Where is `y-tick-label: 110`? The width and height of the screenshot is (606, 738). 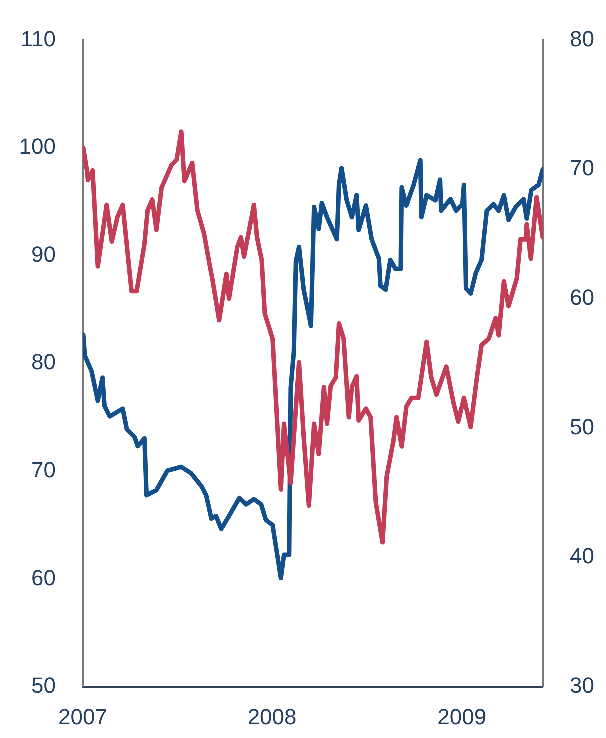 y-tick-label: 110 is located at coordinates (38, 39).